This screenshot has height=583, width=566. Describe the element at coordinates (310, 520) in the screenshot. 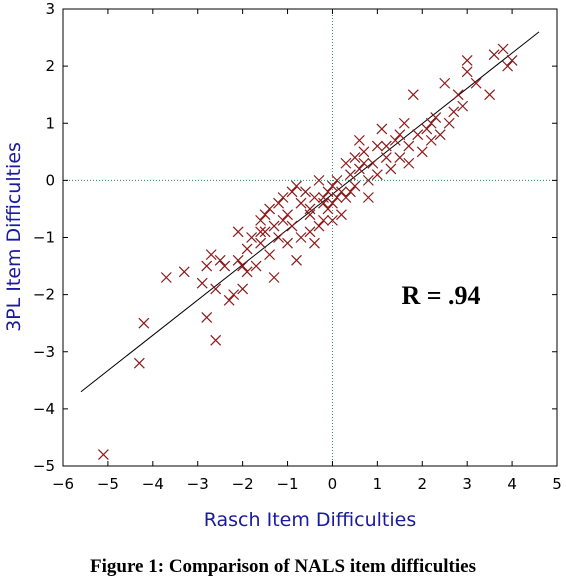

I see `x-axis-label: Rasch Item Difficulties` at that location.